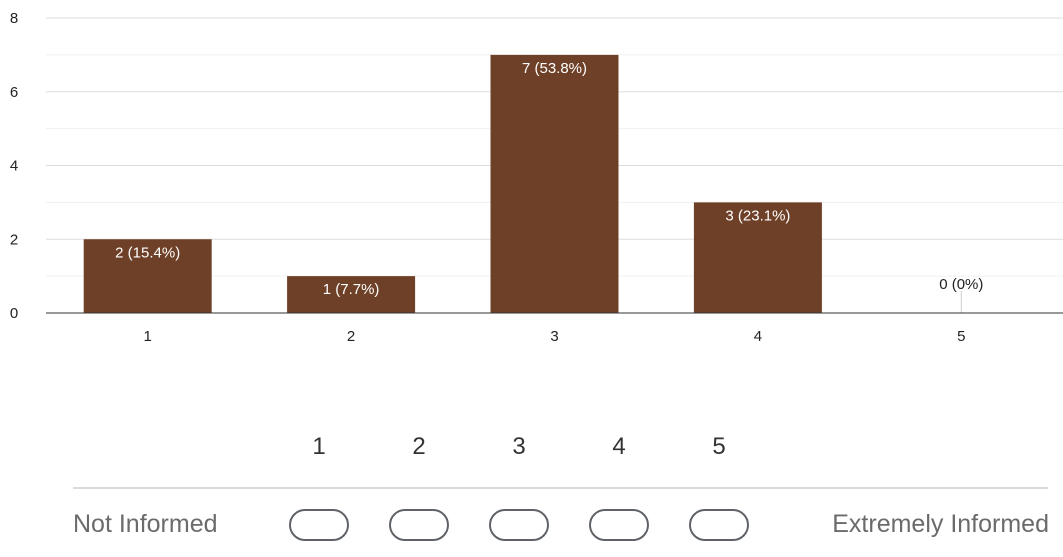  I want to click on x-tick-label: 5, so click(961, 336).